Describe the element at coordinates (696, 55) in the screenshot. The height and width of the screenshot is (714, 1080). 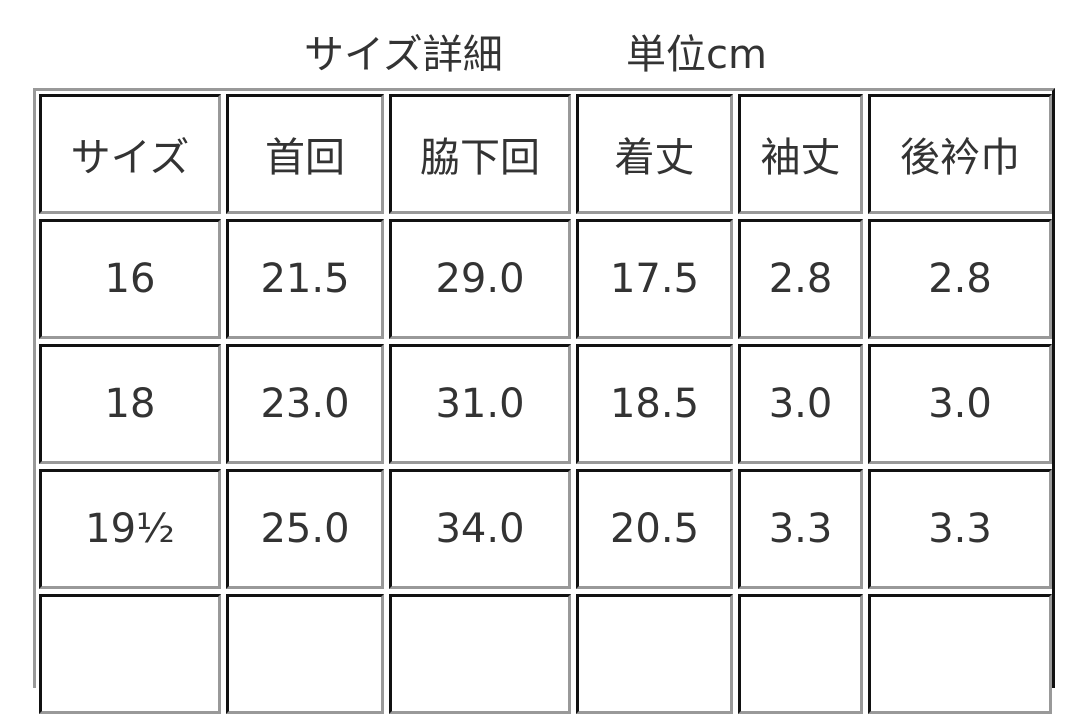
I see `unit-label: 単位cm` at that location.